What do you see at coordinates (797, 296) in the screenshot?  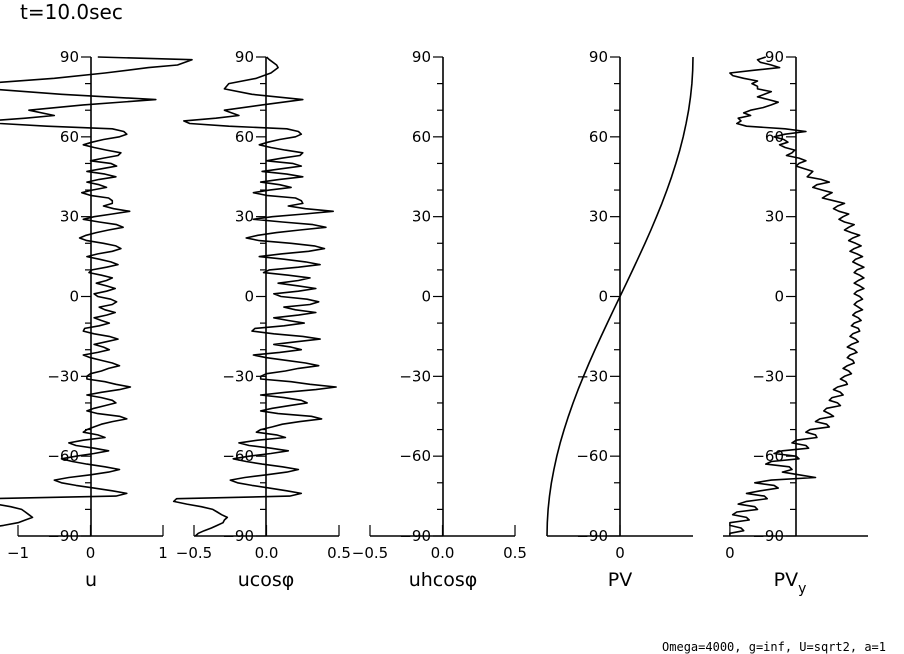 I see `series-line-pvy` at bounding box center [797, 296].